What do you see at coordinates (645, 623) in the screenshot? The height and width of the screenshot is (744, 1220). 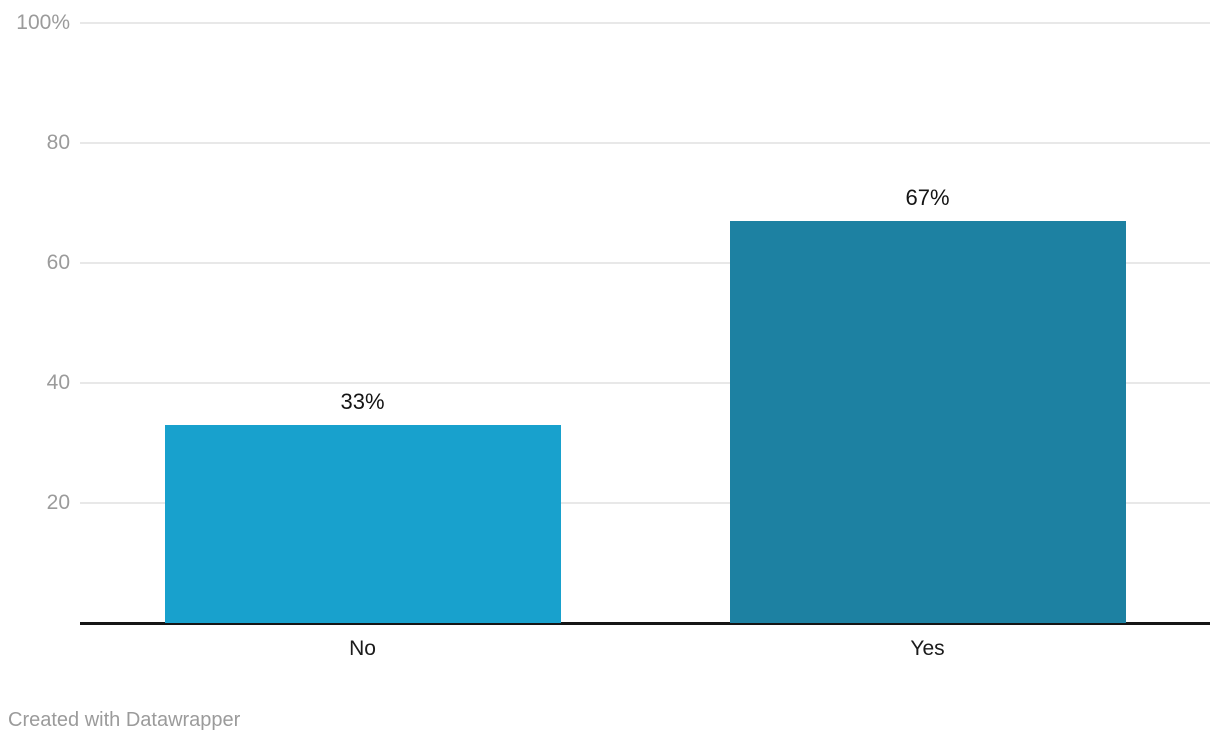 I see `x-axis-line` at bounding box center [645, 623].